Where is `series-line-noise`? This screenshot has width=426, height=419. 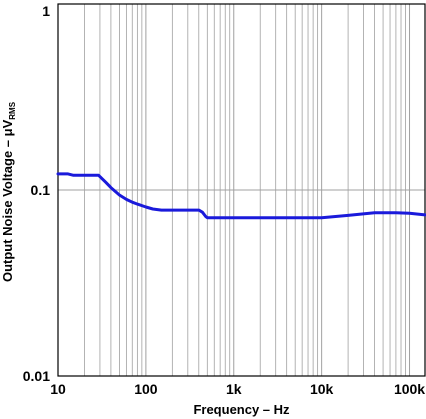
series-line-noise is located at coordinates (241, 196).